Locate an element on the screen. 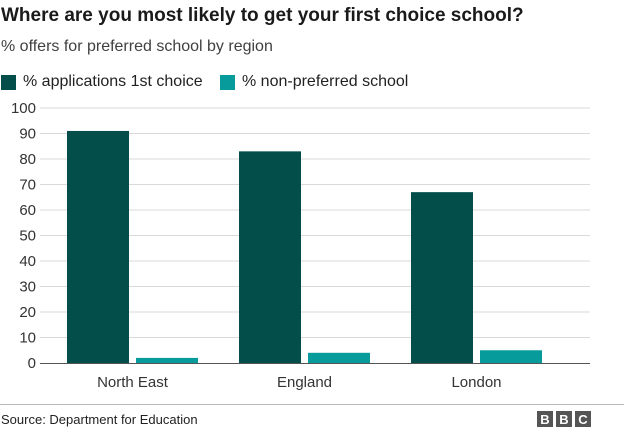 This screenshot has height=431, width=624. x-tick-label: England is located at coordinates (304, 382).